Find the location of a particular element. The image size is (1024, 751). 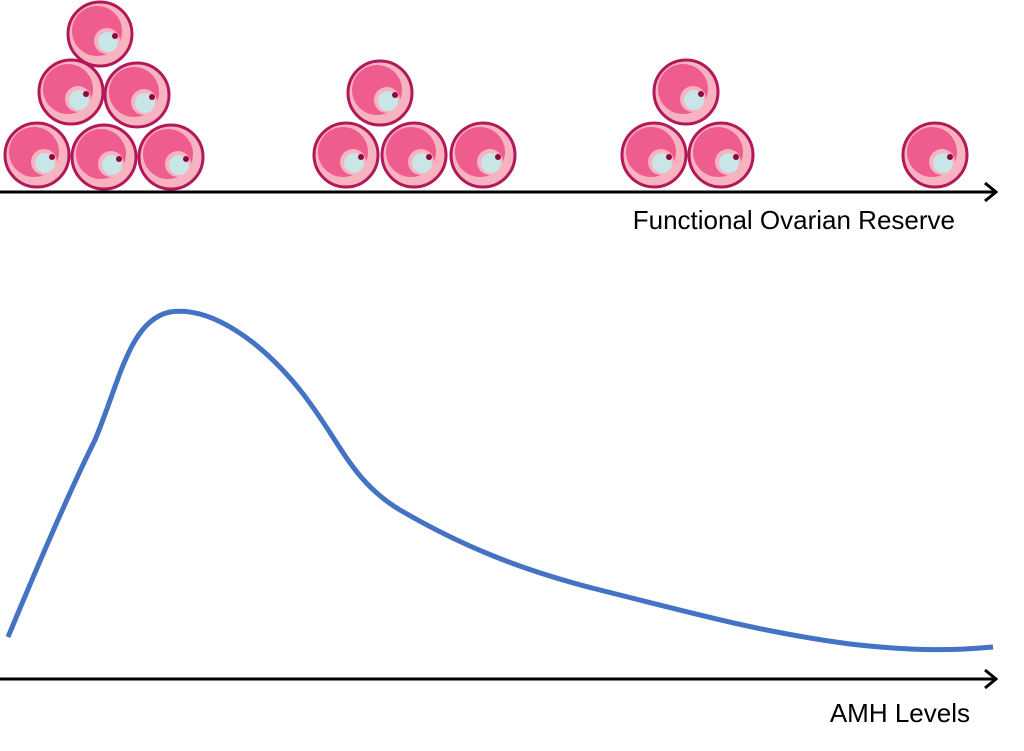

axis-label: Functional Ovarian Reserve is located at coordinates (794, 220).